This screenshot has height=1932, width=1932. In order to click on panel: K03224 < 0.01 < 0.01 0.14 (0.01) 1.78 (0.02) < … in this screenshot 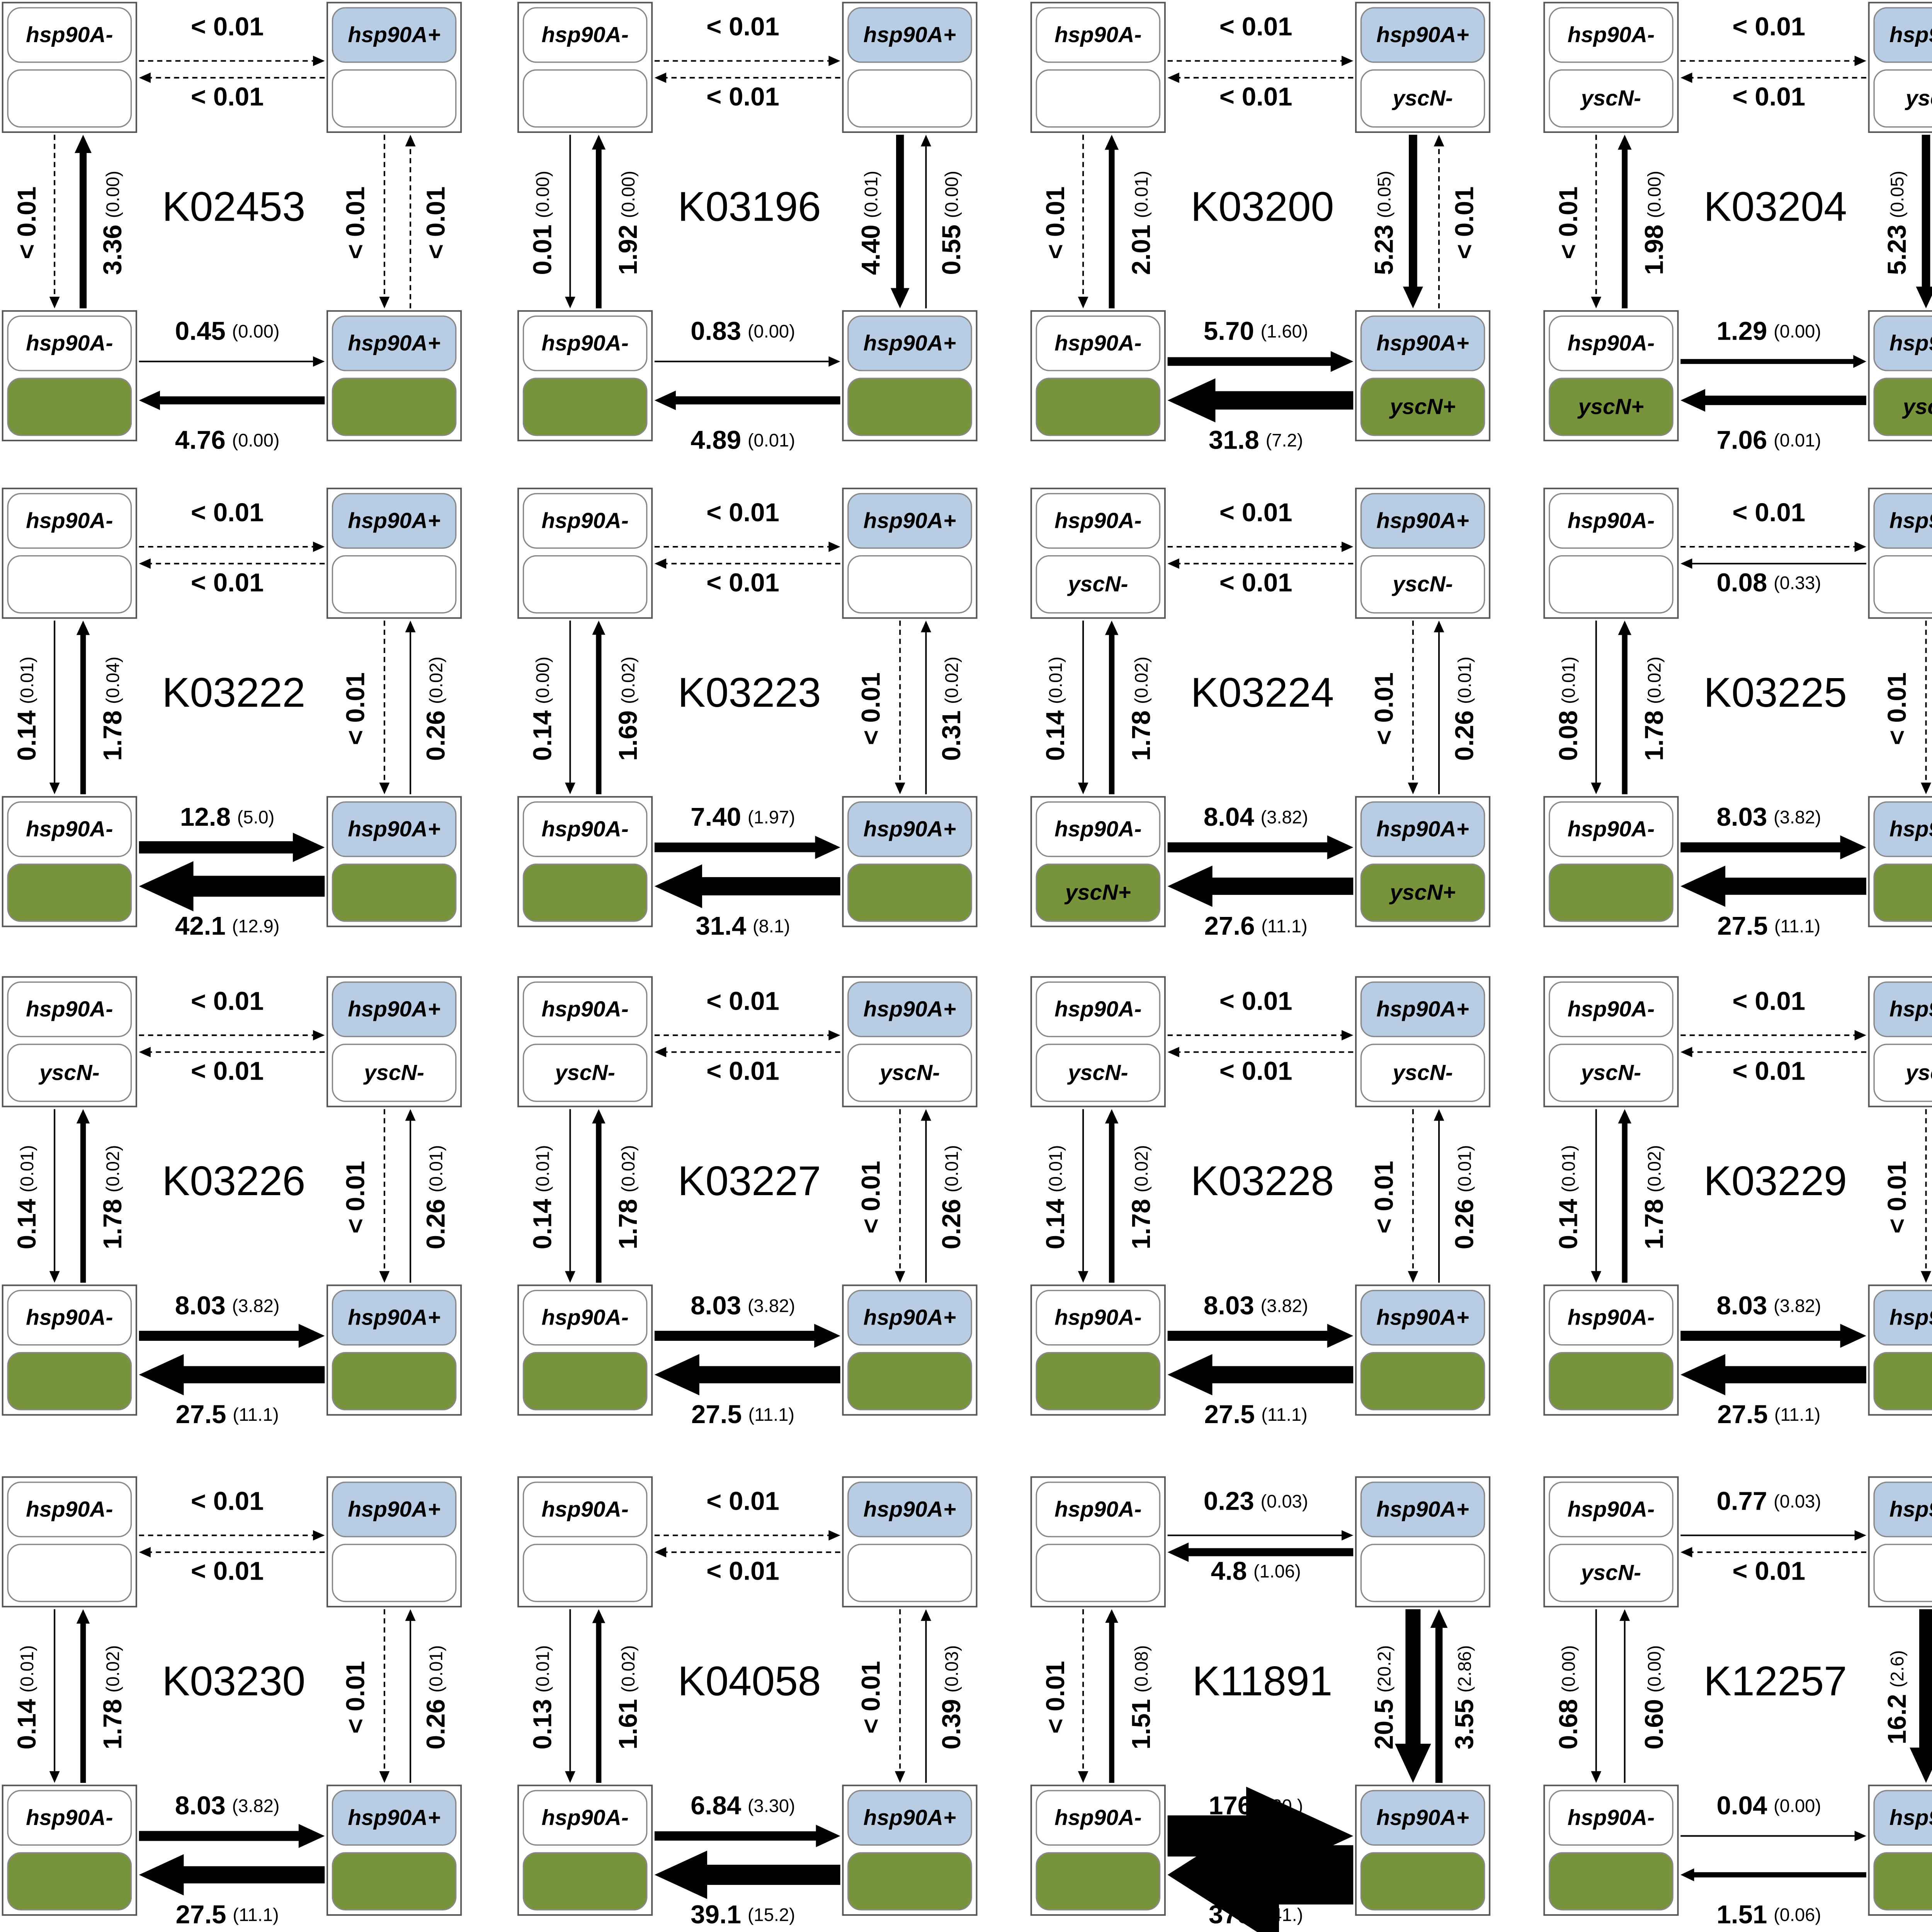, I will do `click(1261, 714)`.